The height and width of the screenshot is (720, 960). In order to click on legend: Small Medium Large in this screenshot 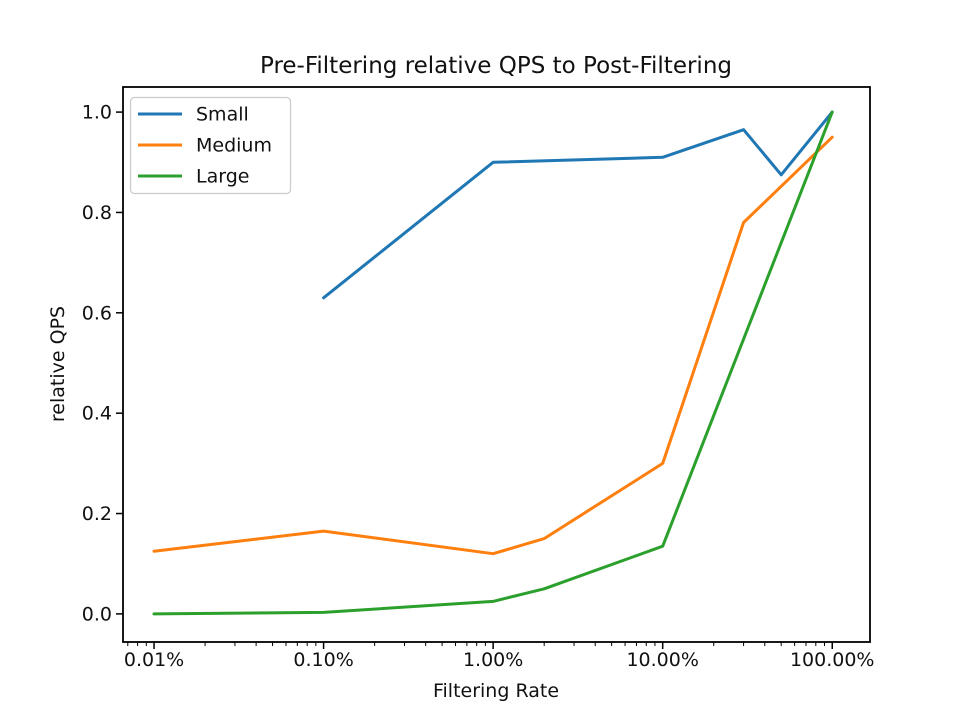, I will do `click(210, 145)`.